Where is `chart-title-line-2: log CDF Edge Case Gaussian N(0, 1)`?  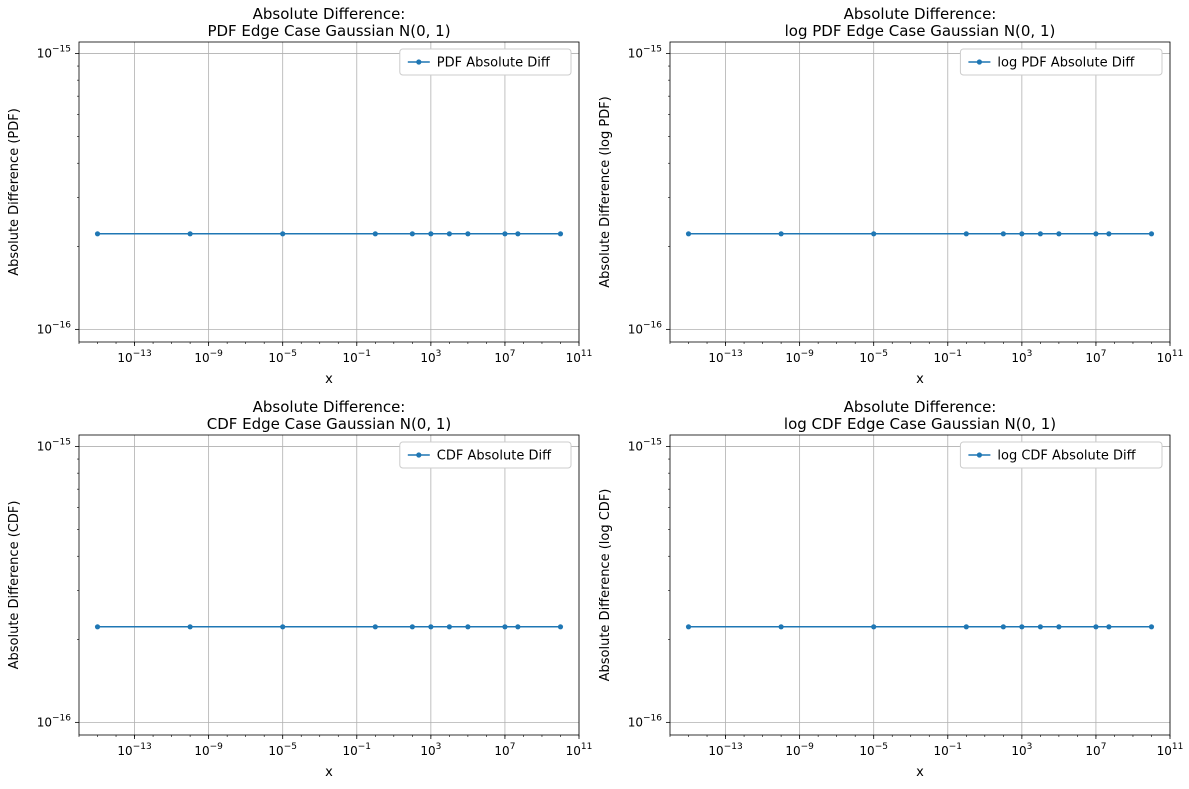
chart-title-line-2: log CDF Edge Case Gaussian N(0, 1) is located at coordinates (920, 424).